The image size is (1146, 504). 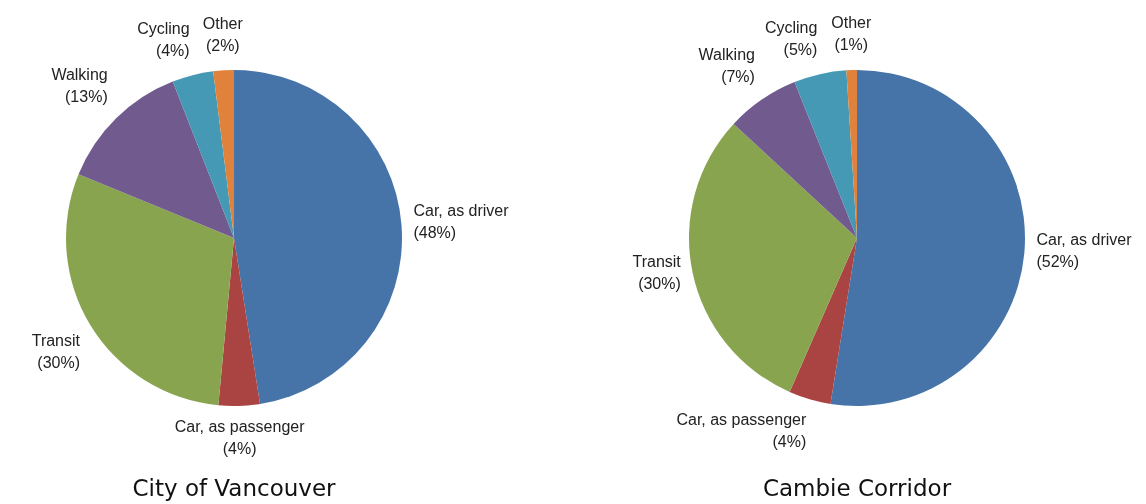 What do you see at coordinates (857, 488) in the screenshot?
I see `text: Cambie Corridor` at bounding box center [857, 488].